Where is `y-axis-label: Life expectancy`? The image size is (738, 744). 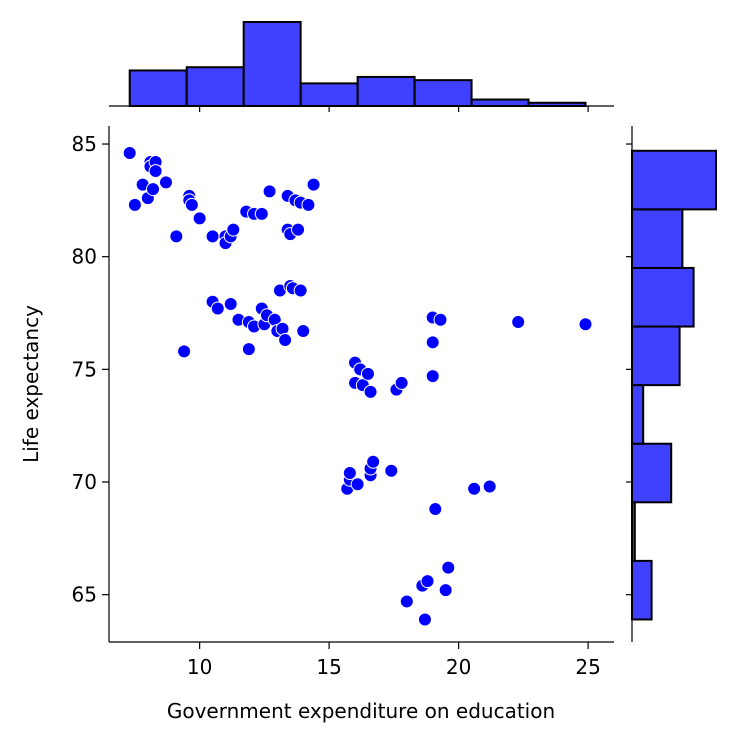
y-axis-label: Life expectancy is located at coordinates (31, 384).